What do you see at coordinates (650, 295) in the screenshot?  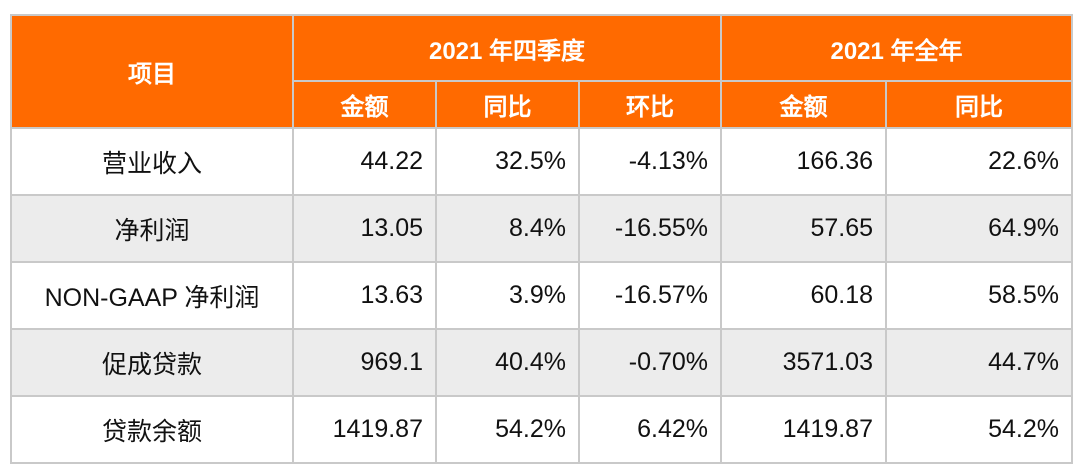 I see `table-cell: -16.57%` at bounding box center [650, 295].